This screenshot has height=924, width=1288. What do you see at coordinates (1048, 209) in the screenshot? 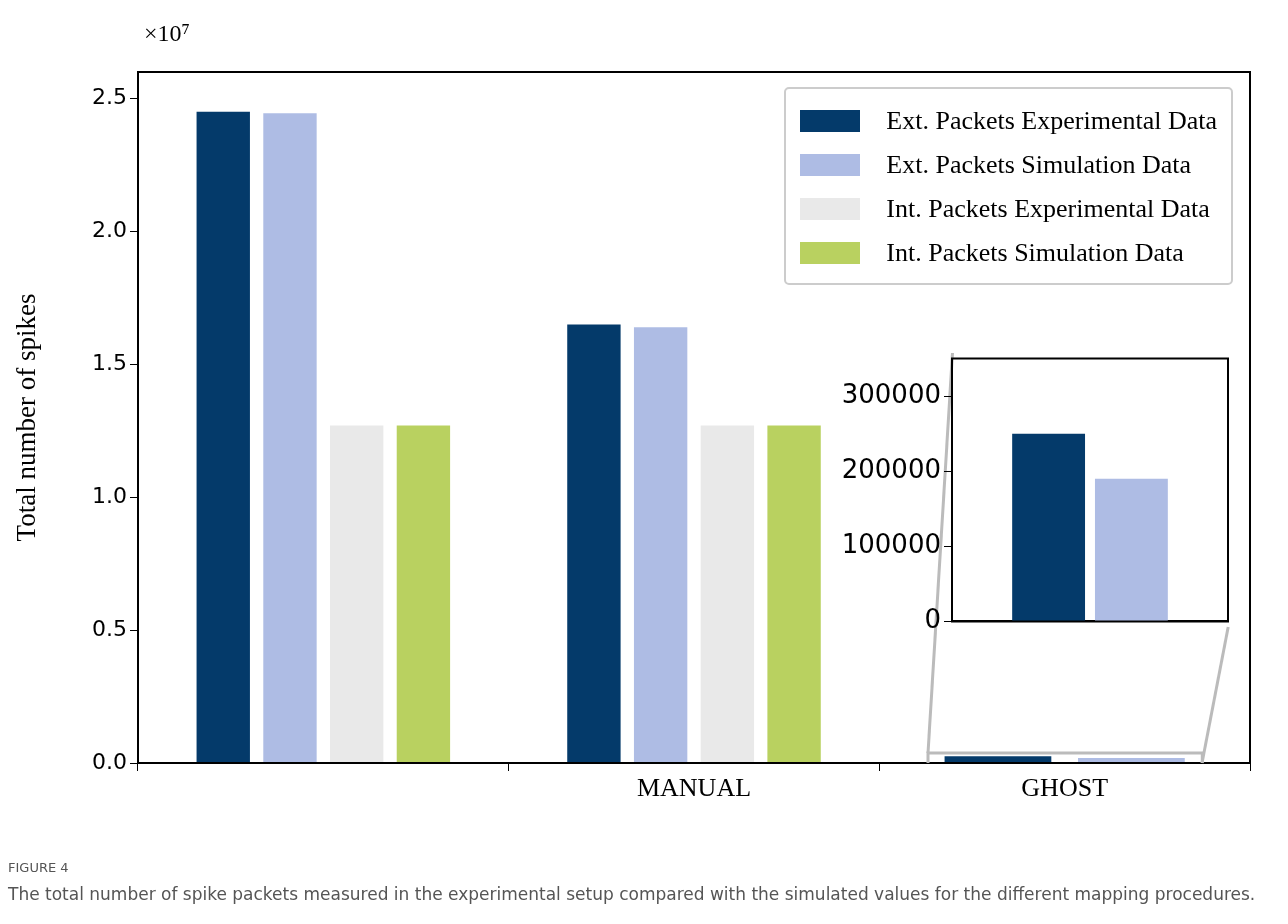
I see `legend-label: Int. Packets Experimental Data` at bounding box center [1048, 209].